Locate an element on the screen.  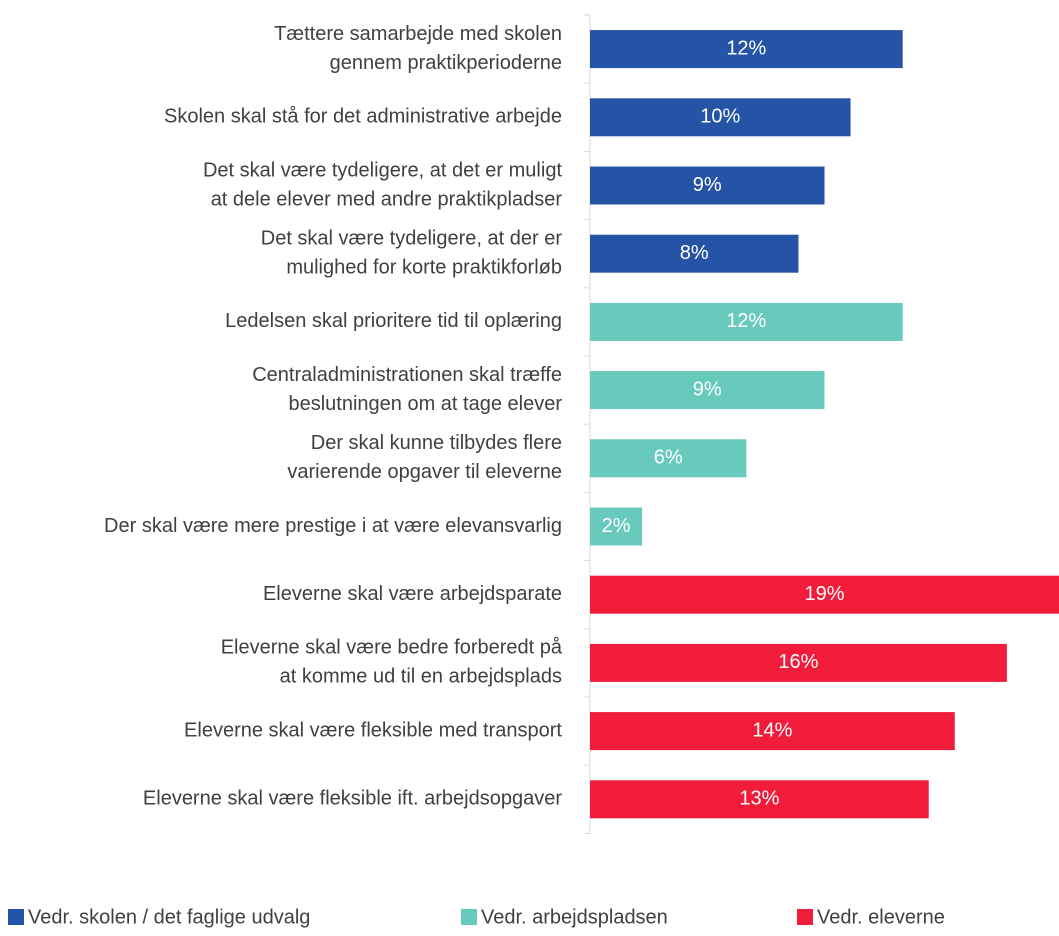
value-label: 14% is located at coordinates (772, 730).